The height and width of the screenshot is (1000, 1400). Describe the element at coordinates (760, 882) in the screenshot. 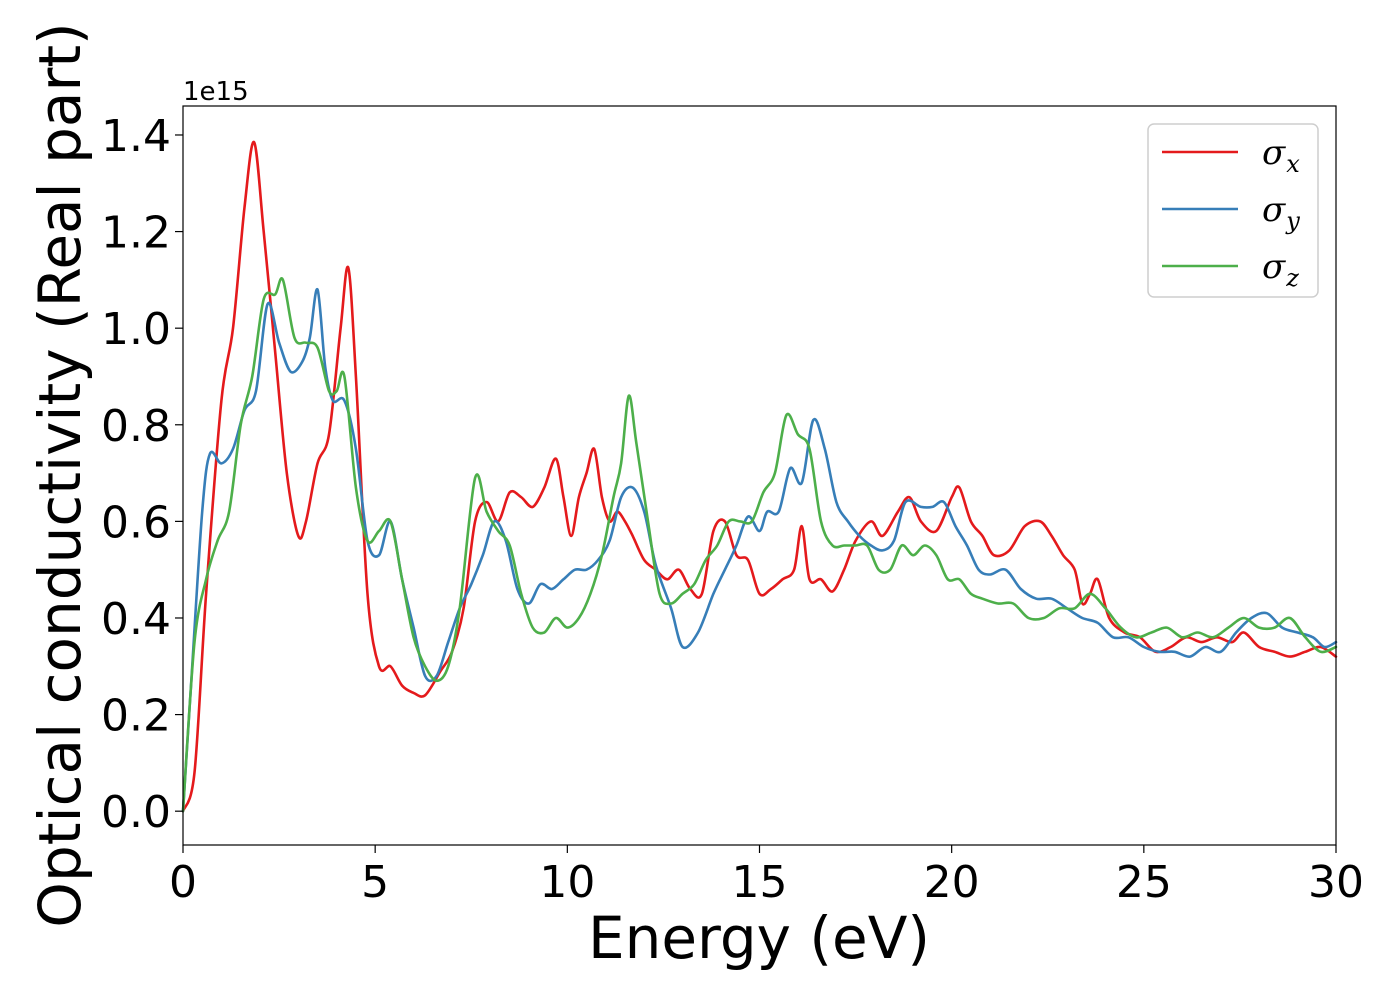

I see `x-tick-label: 15` at that location.